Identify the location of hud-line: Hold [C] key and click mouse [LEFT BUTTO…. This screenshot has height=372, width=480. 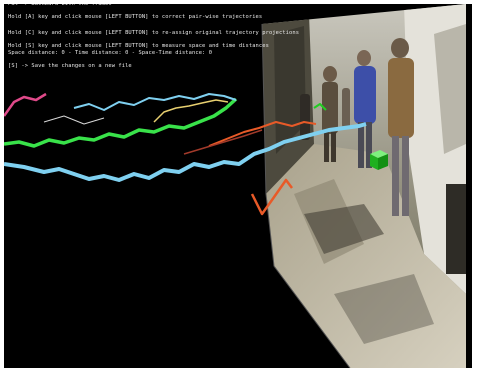
(154, 33).